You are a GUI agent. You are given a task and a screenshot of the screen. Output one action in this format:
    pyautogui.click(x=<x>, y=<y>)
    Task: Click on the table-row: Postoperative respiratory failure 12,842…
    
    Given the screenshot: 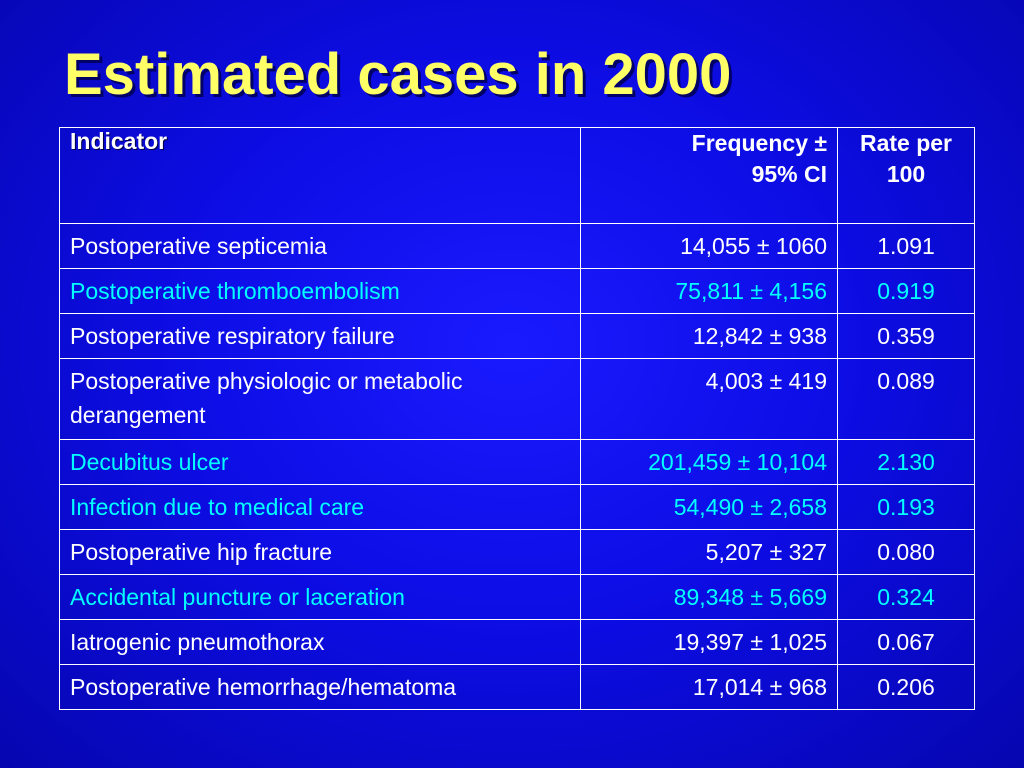 What is the action you would take?
    pyautogui.click(x=517, y=336)
    